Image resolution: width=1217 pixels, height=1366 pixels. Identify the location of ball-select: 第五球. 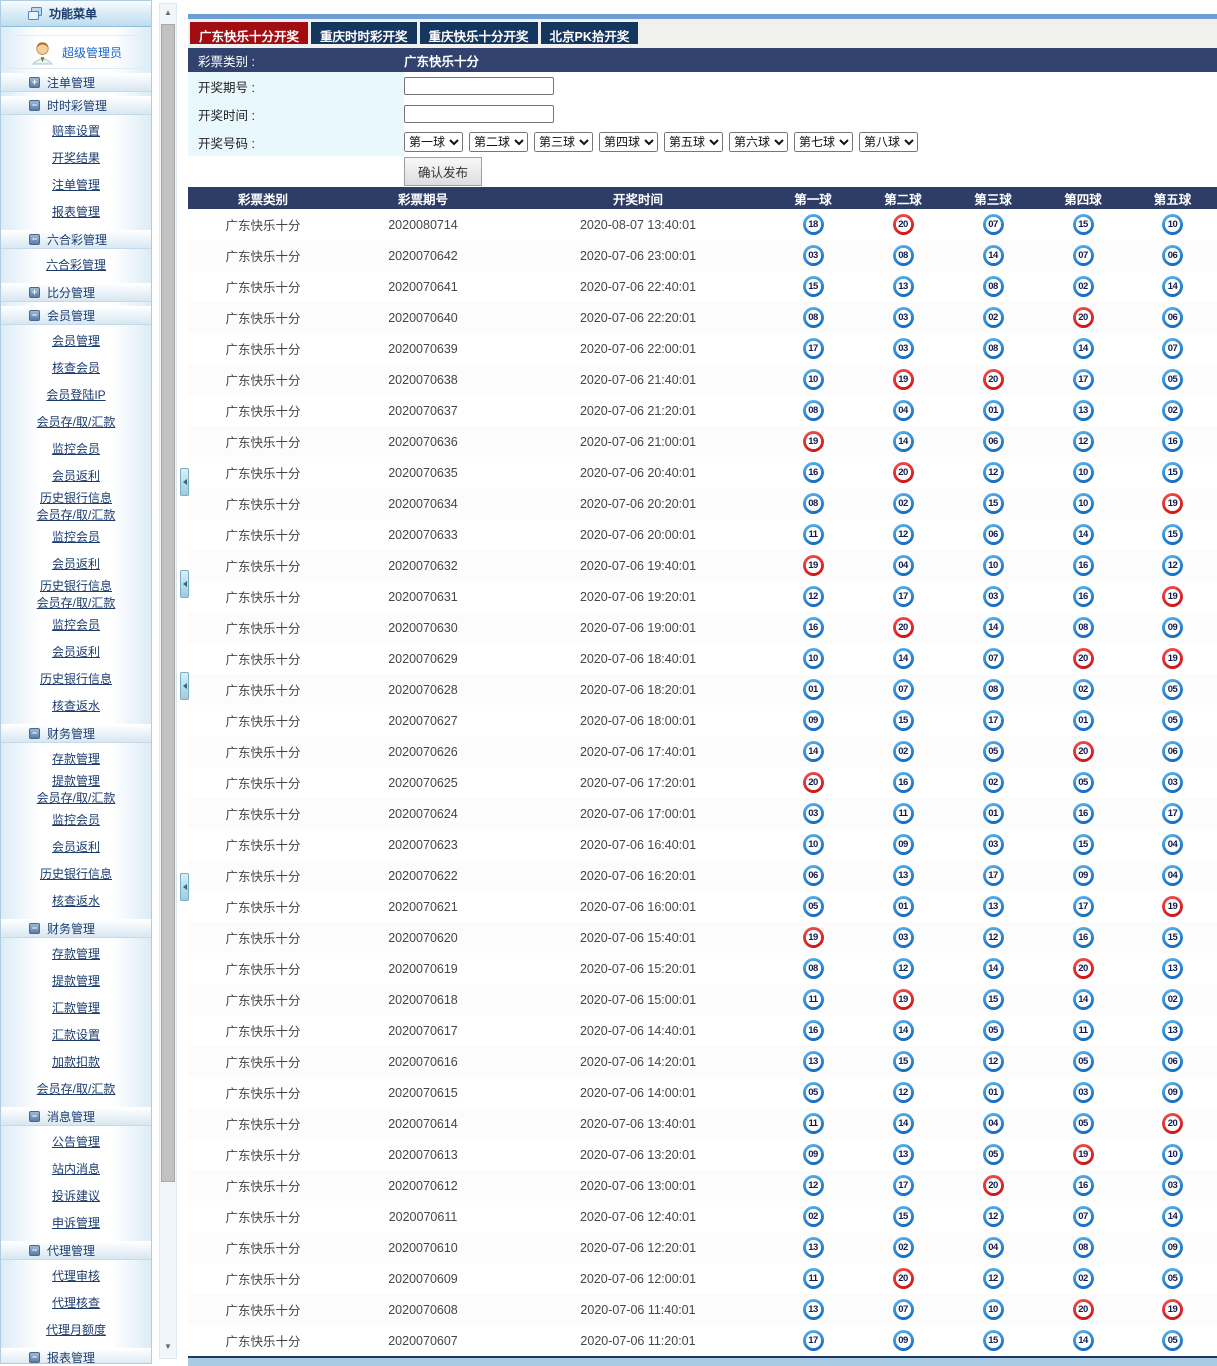
(693, 142).